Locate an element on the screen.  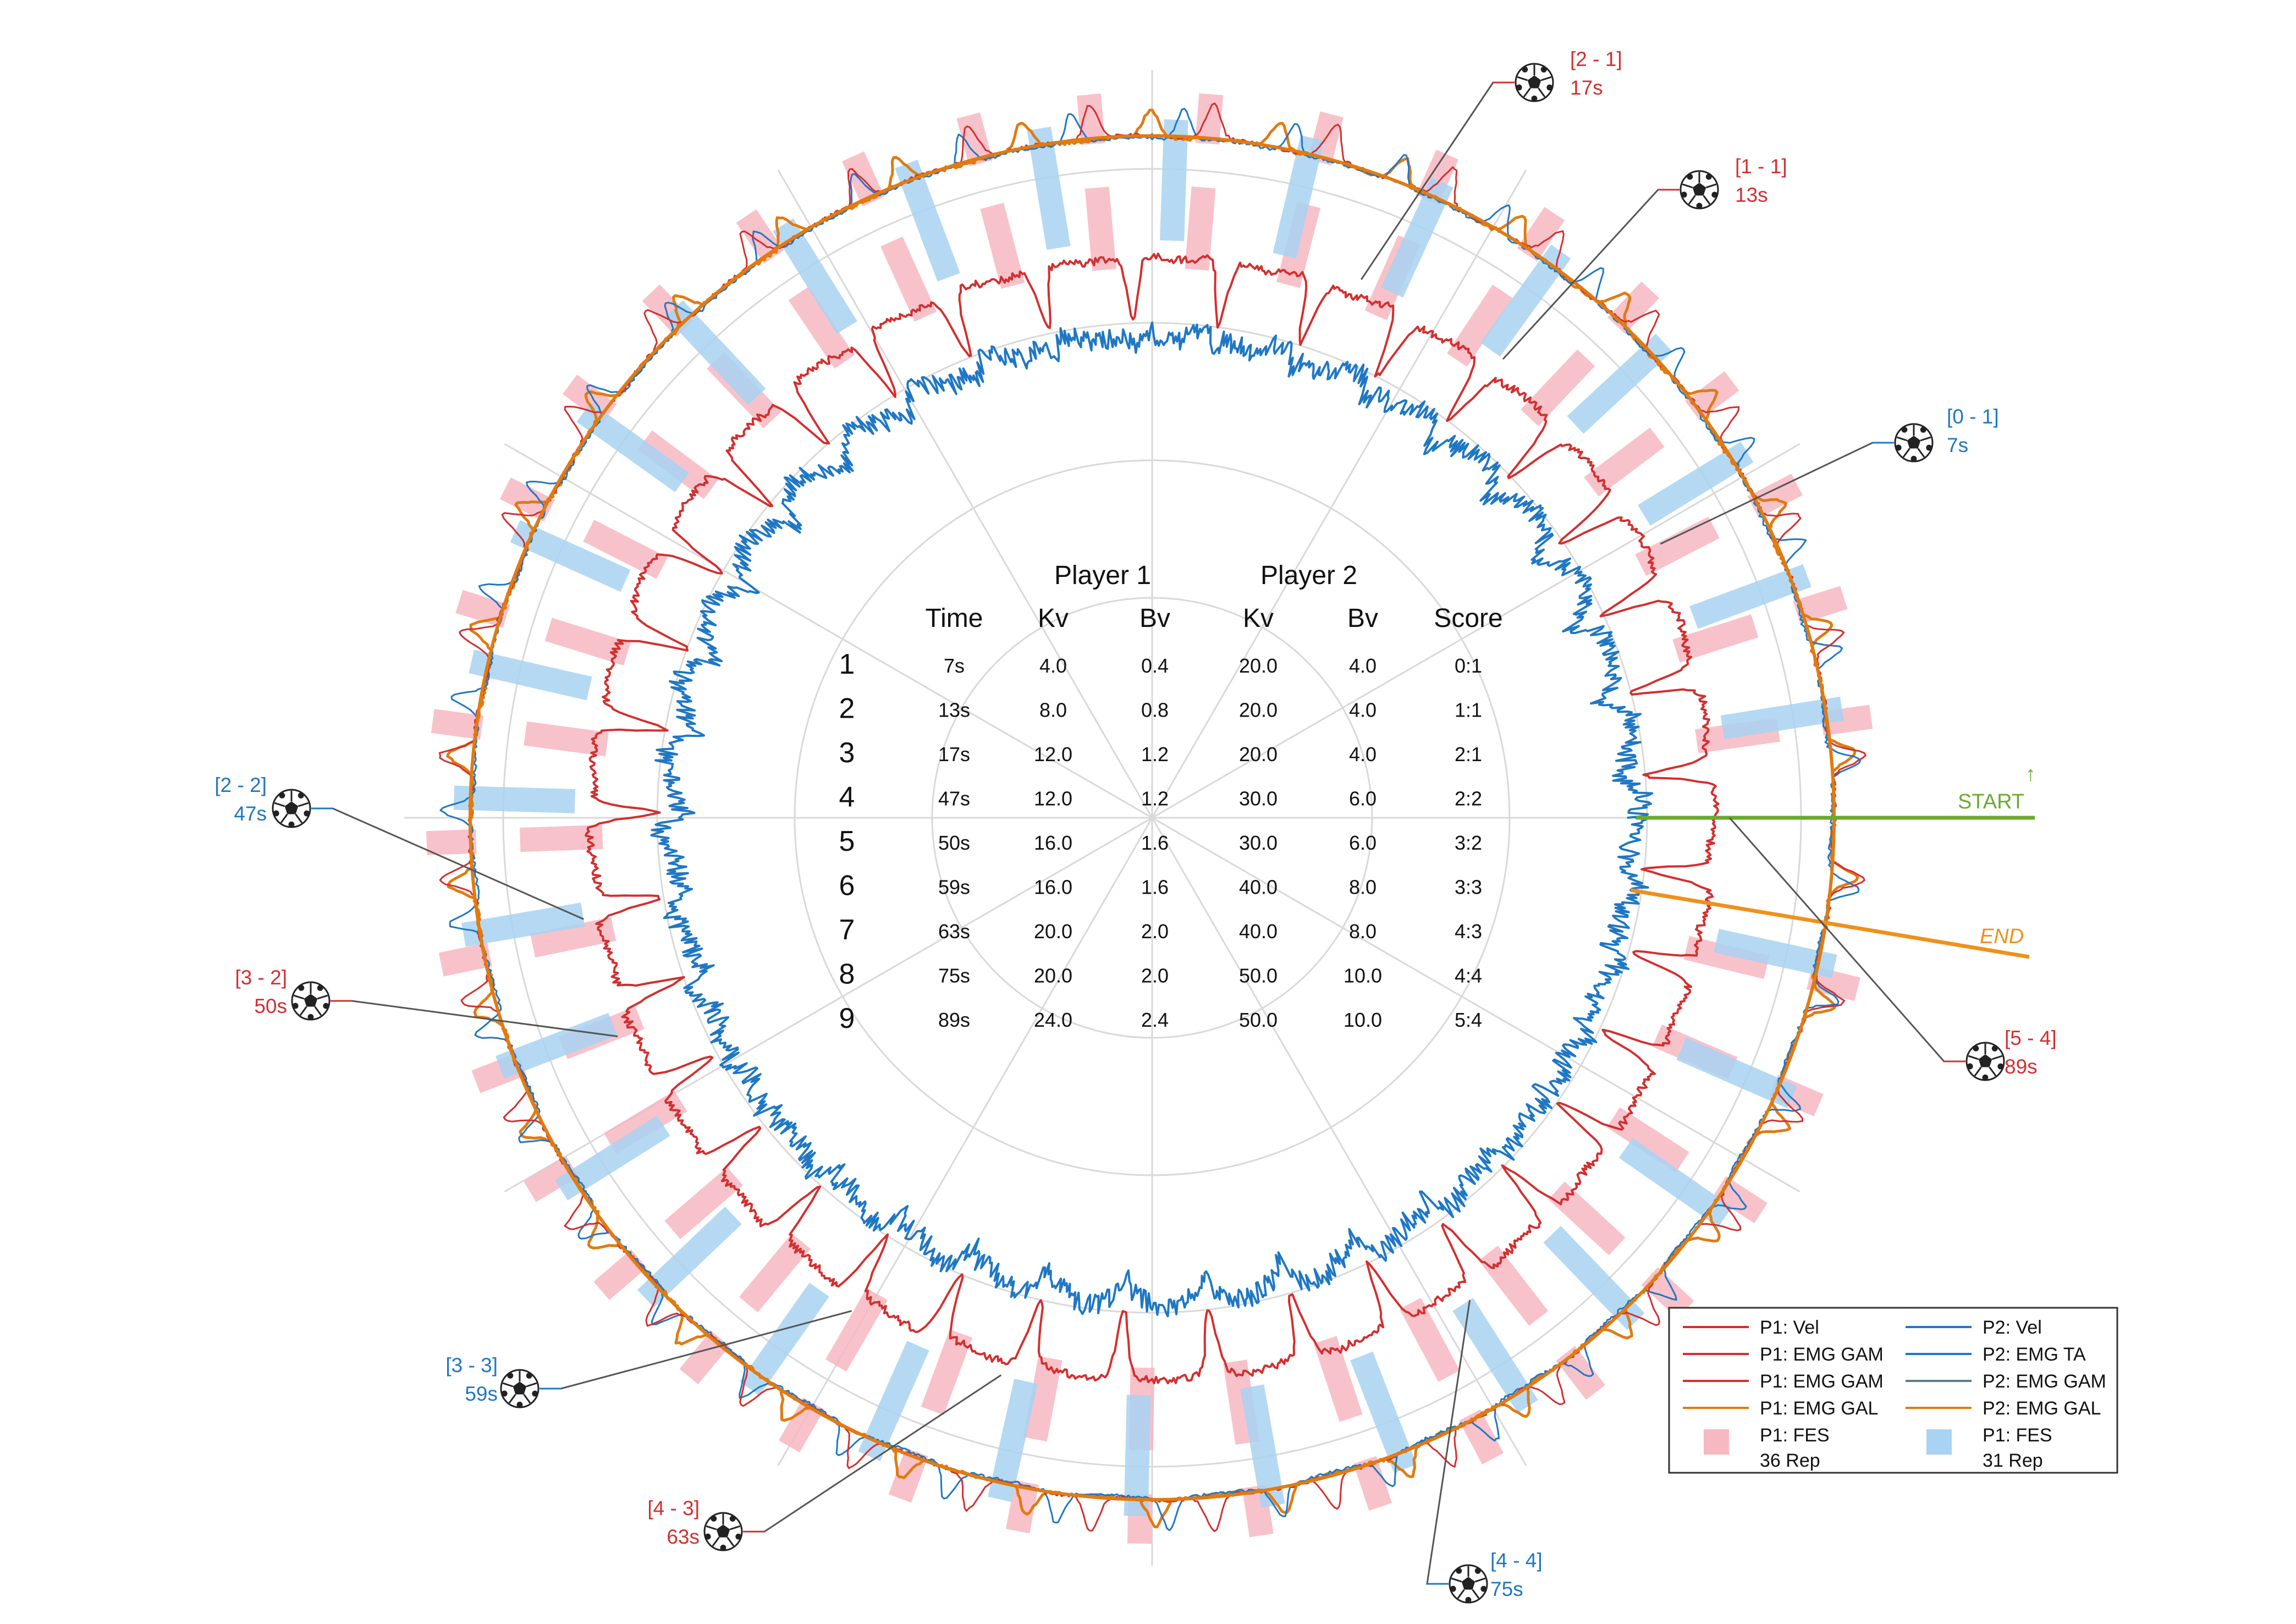
goal-time-2: 13s is located at coordinates (1752, 195).